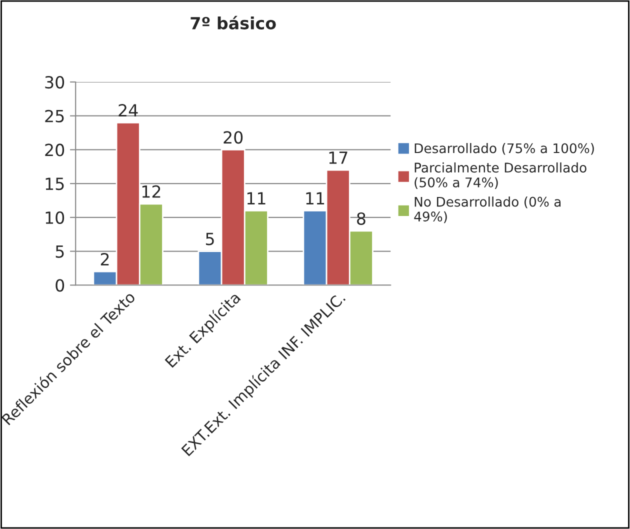 The image size is (630, 529). I want to click on y-tick-label: 10, so click(55, 217).